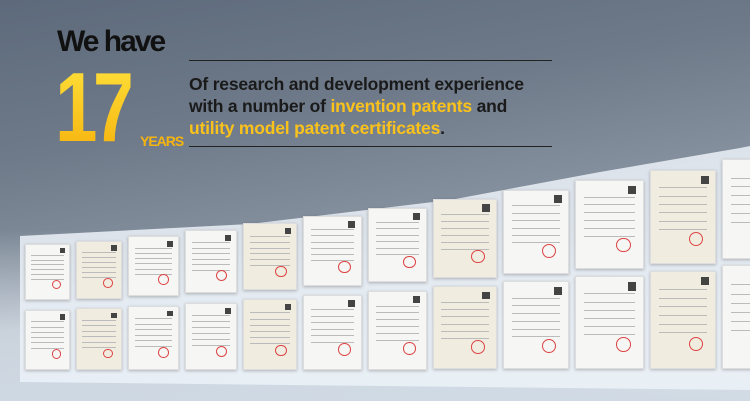  Describe the element at coordinates (370, 146) in the screenshot. I see `bottom-divider` at that location.